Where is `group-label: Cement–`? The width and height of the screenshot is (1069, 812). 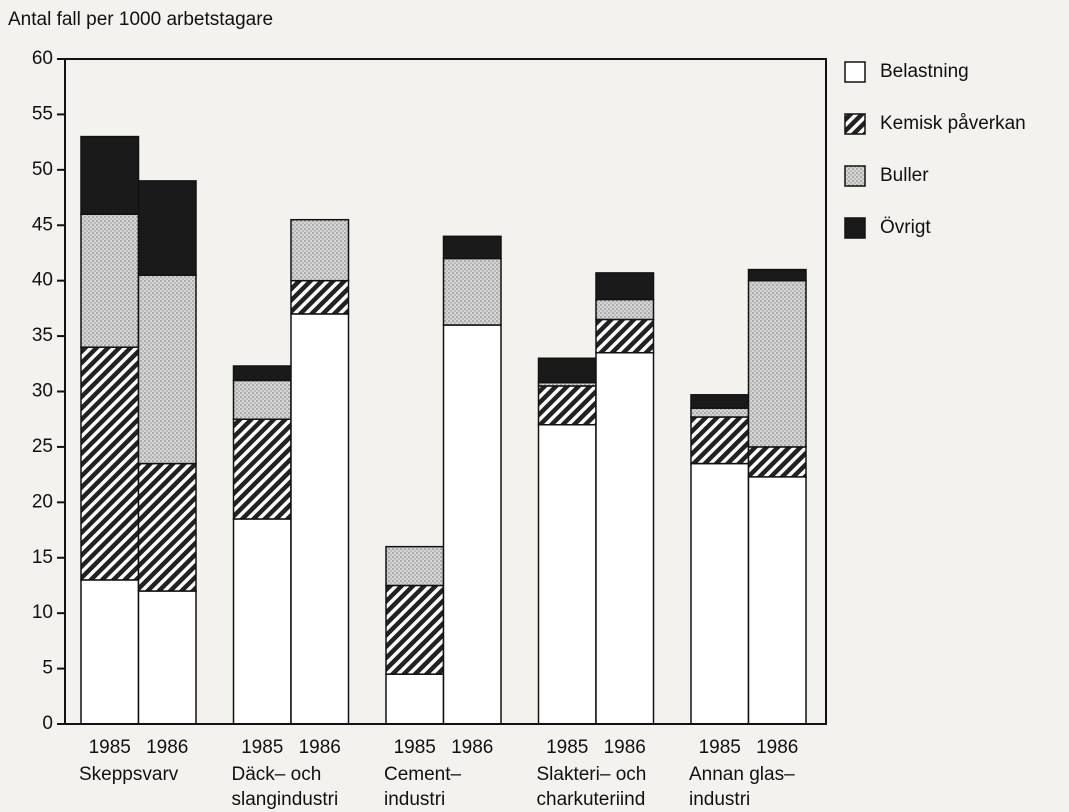 group-label: Cement– is located at coordinates (423, 774).